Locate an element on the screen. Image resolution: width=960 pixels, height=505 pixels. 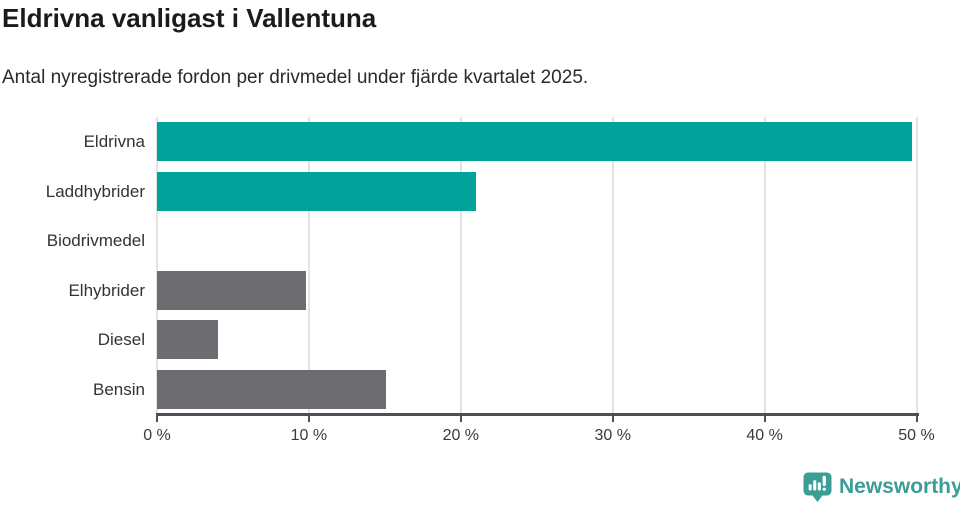
category-label: Eldrivna is located at coordinates (114, 141).